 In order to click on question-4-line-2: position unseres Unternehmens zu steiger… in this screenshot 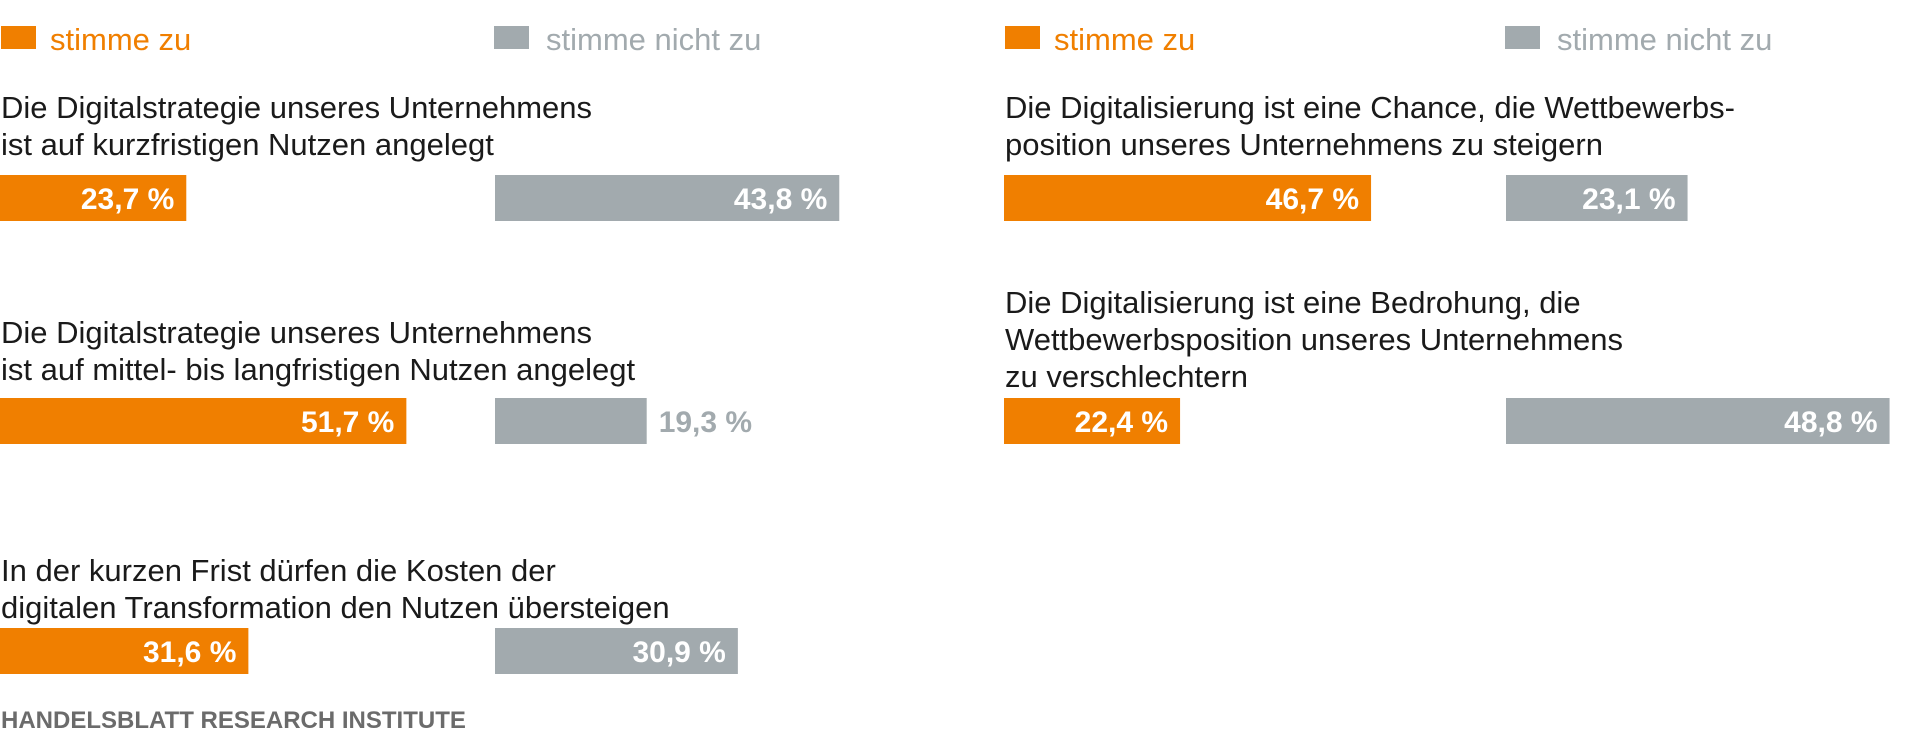, I will do `click(1304, 144)`.